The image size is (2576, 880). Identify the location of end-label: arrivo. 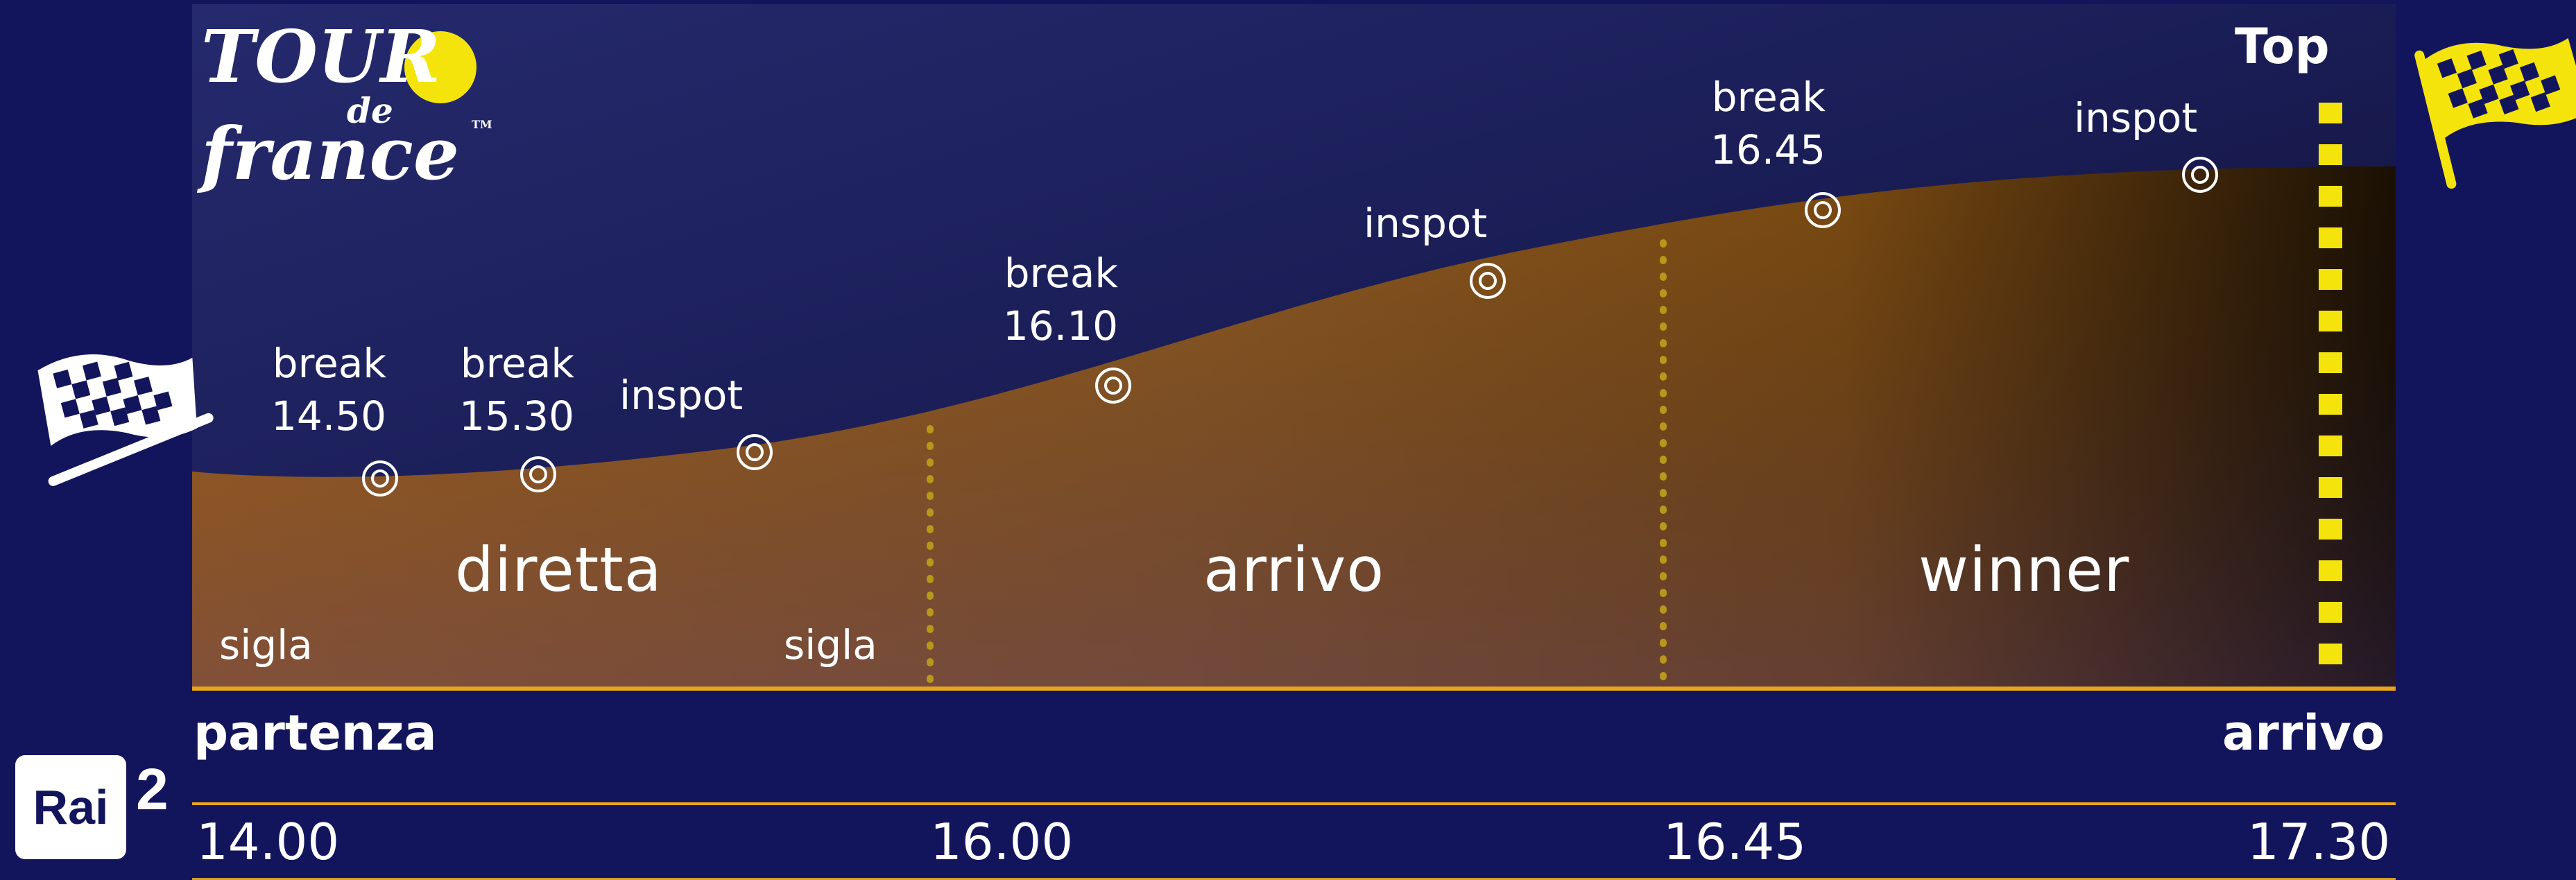
(2303, 733).